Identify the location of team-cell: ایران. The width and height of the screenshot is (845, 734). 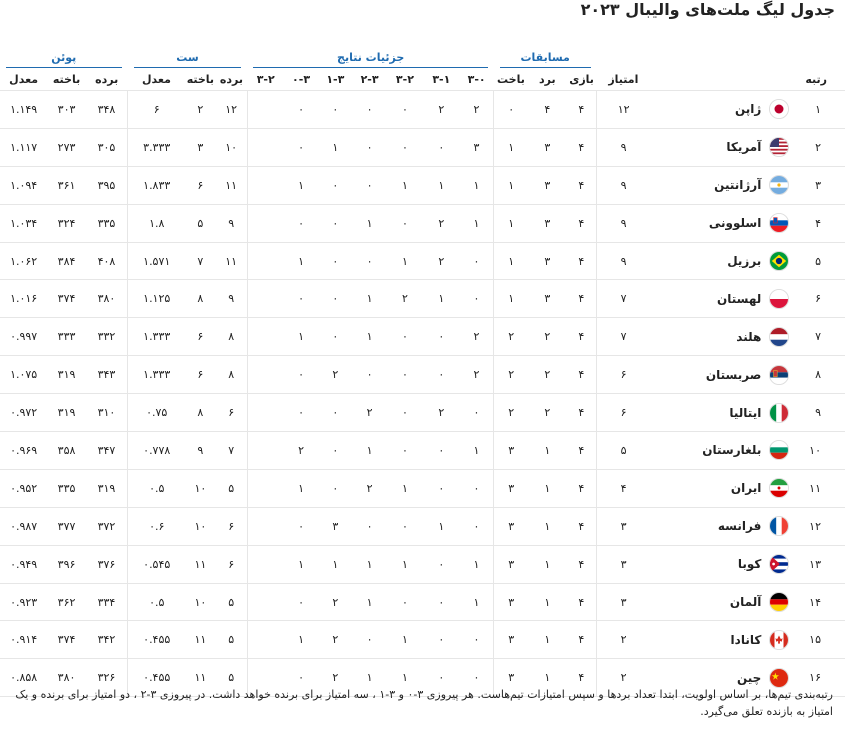
(720, 488).